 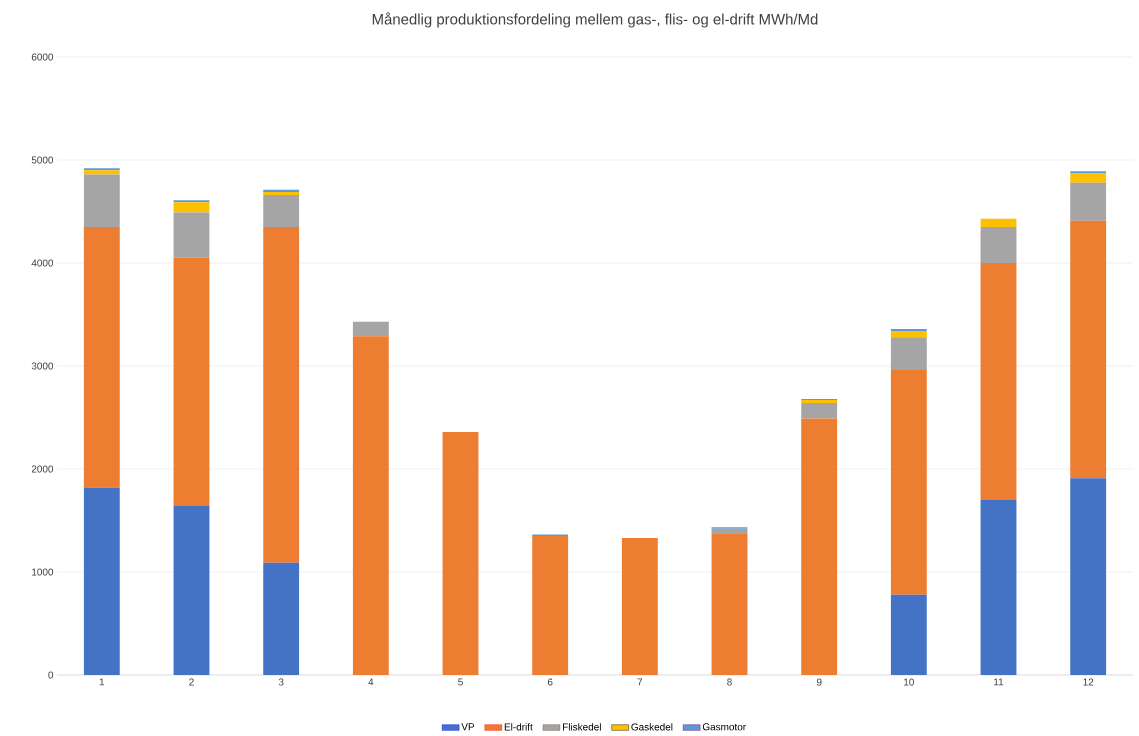 What do you see at coordinates (371, 682) in the screenshot?
I see `x-tick-label: 4` at bounding box center [371, 682].